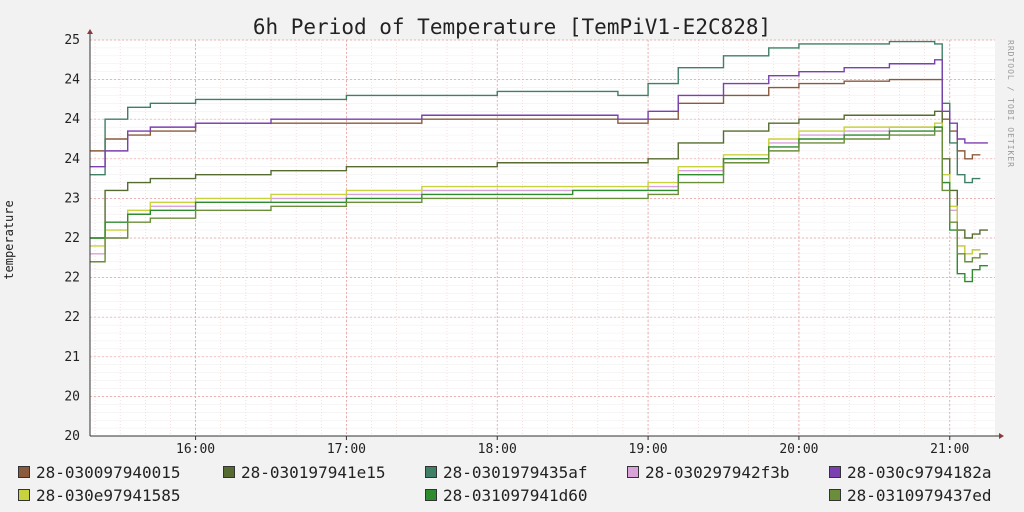  I want to click on legend-item: 28-030e97941585, so click(99, 495).